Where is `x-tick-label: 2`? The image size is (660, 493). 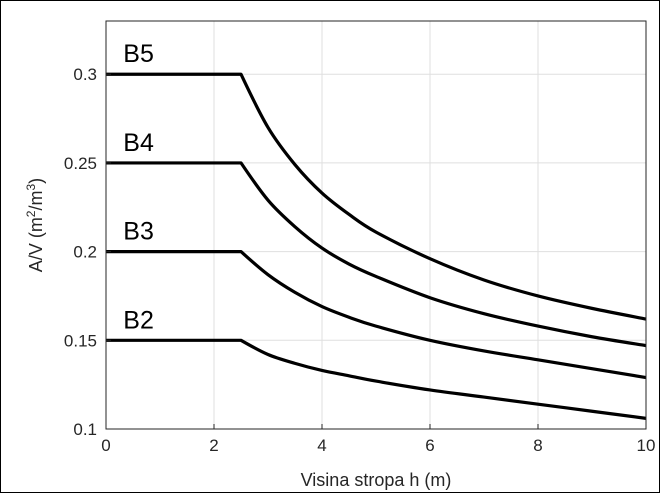
x-tick-label: 2 is located at coordinates (213, 445).